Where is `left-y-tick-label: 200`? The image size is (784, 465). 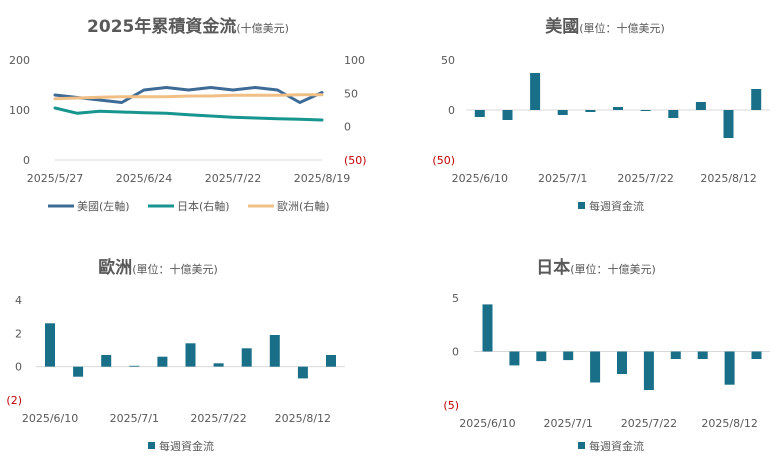
left-y-tick-label: 200 is located at coordinates (19, 60).